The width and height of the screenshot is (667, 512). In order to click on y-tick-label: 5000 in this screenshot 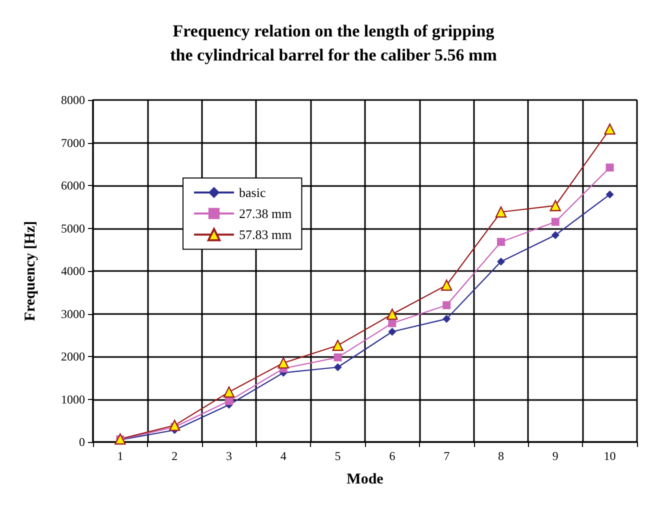, I will do `click(73, 228)`.